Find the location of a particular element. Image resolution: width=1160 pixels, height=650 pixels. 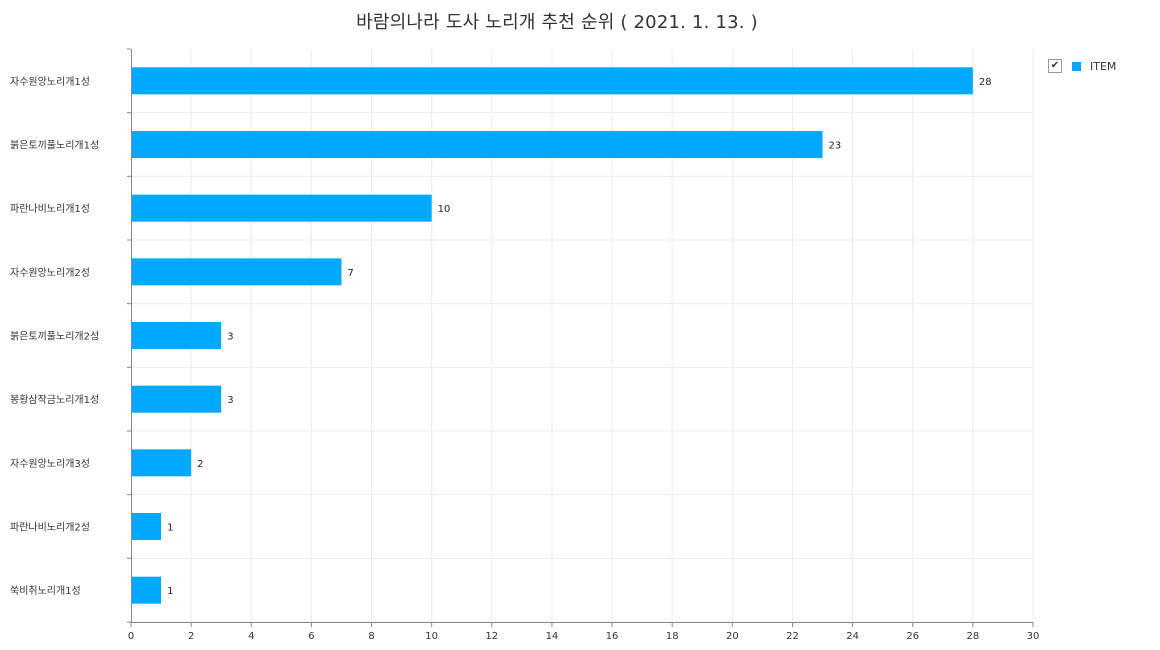

x-tick-label: 8 is located at coordinates (371, 636).